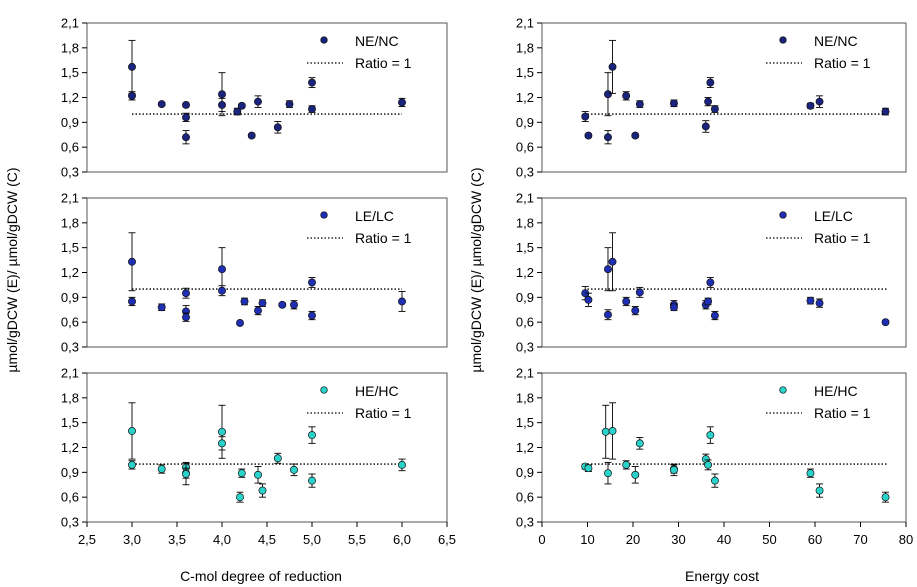 This screenshot has width=917, height=587. Describe the element at coordinates (222, 539) in the screenshot. I see `x-tick-label: 4,0` at that location.